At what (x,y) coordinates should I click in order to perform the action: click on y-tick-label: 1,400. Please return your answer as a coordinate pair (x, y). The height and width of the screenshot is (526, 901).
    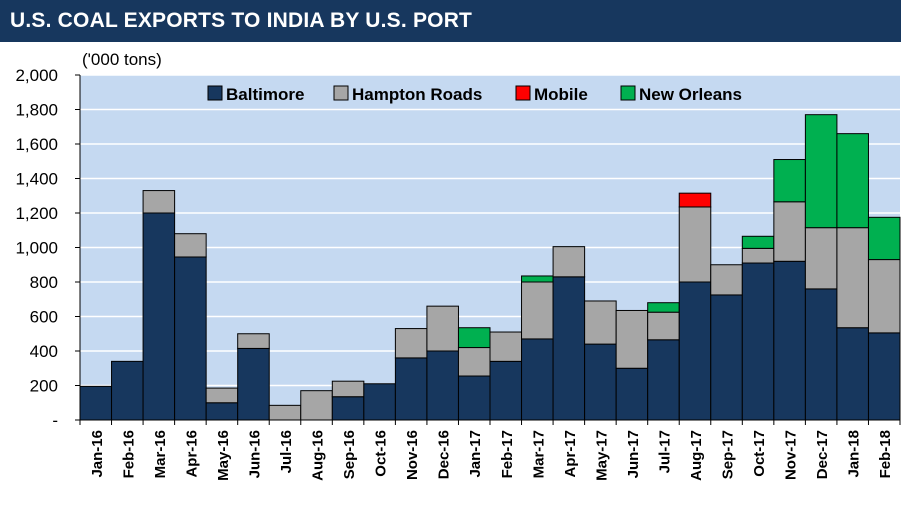
    Looking at the image, I should click on (36, 179).